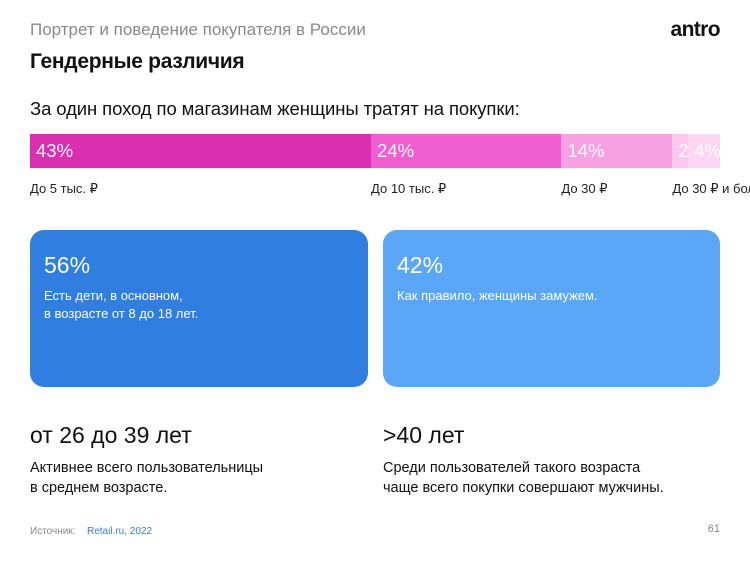 This screenshot has height=563, width=750. I want to click on slide-title: Гендерные различия, so click(137, 61).